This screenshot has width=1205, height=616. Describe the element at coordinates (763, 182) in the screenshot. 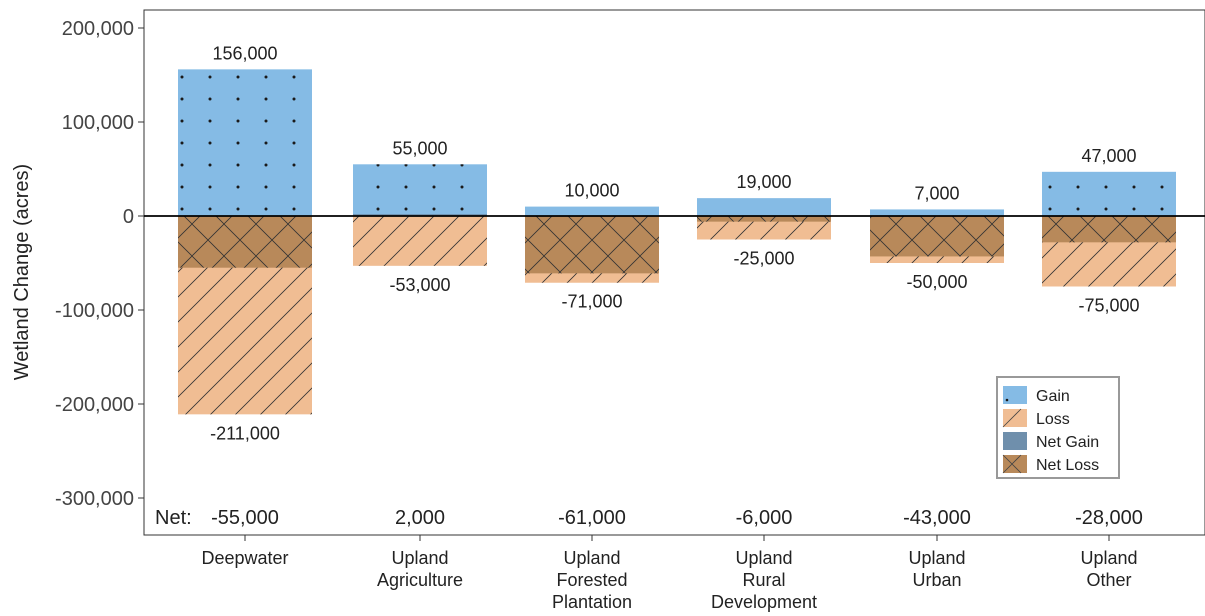

I see `gain-value-label: 19,000` at that location.